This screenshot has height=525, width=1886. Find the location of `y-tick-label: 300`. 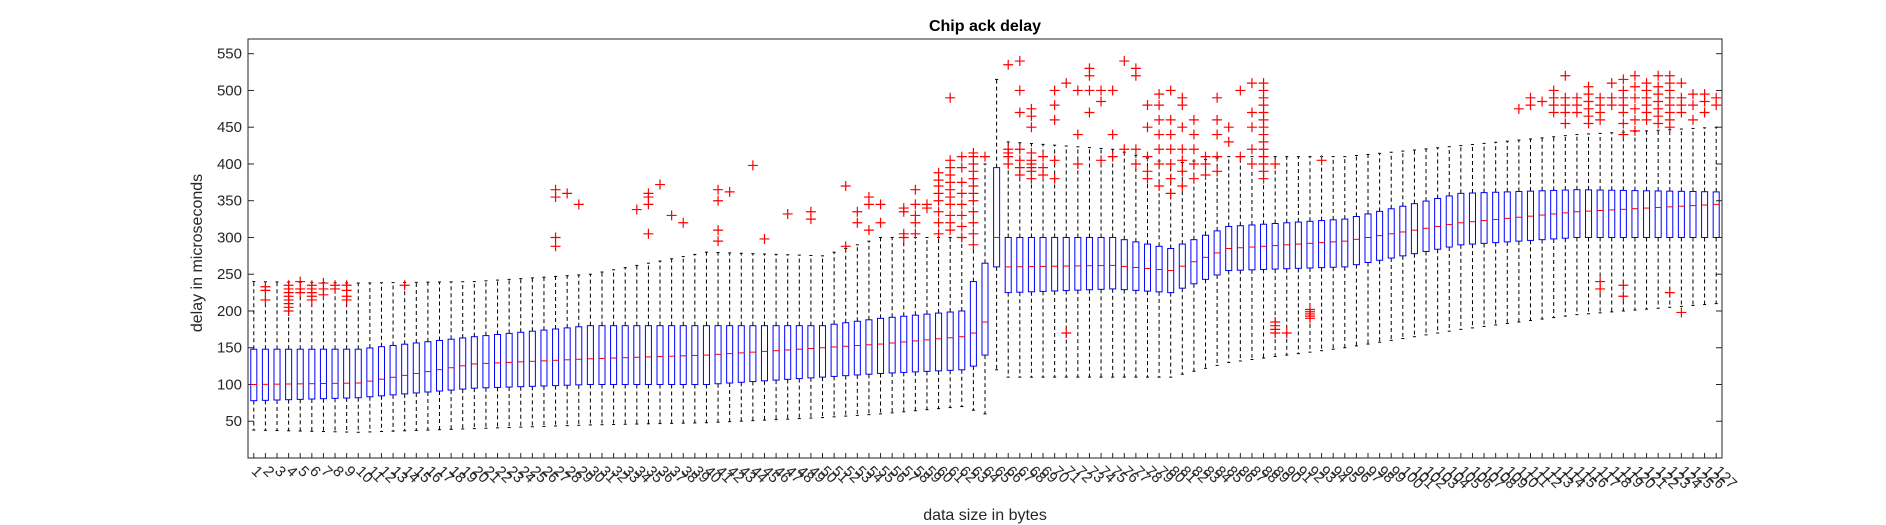

y-tick-label: 300 is located at coordinates (229, 237).